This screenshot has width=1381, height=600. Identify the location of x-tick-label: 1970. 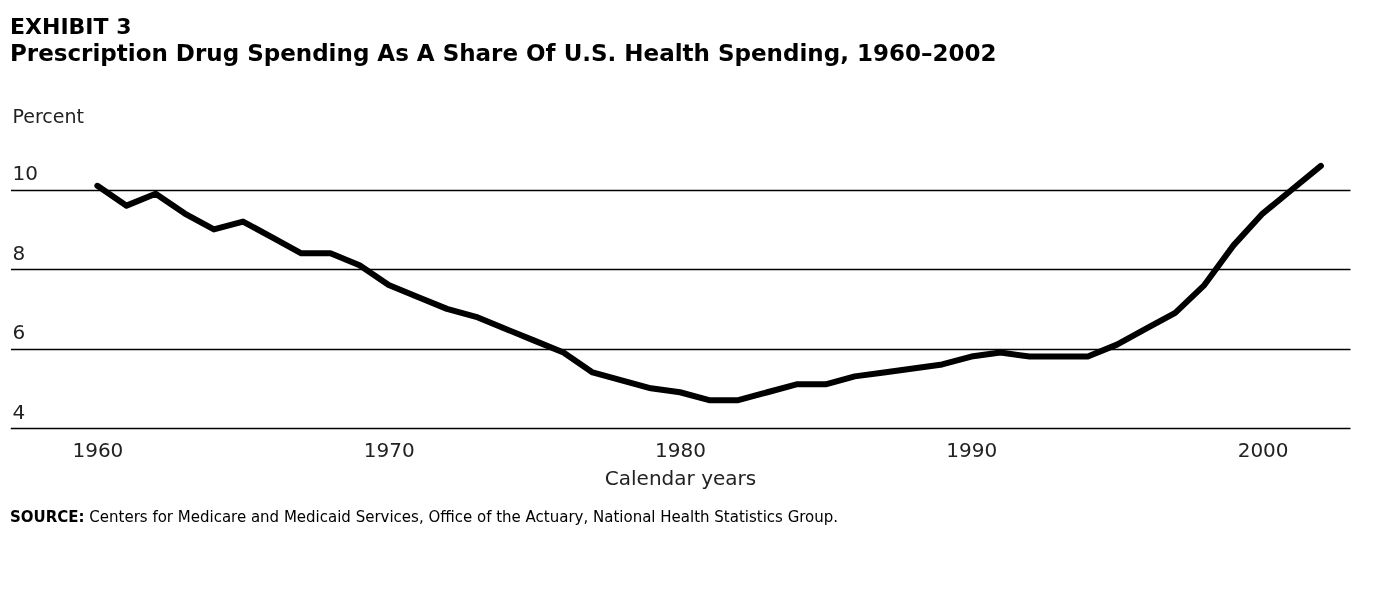
(389, 449).